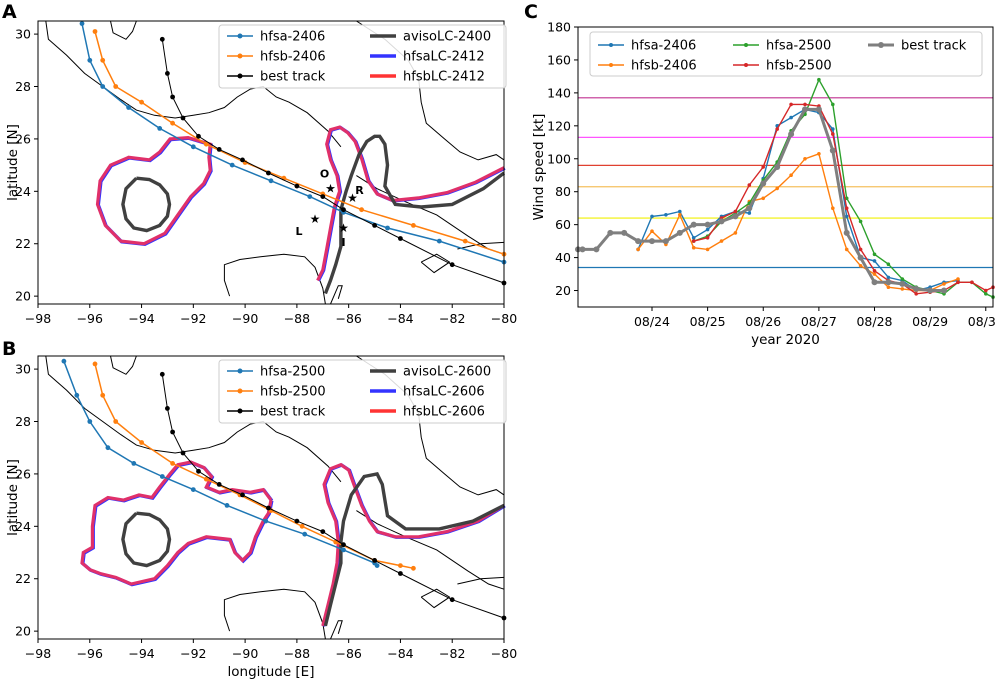 This screenshot has height=684, width=996. I want to click on legend-label: best track, so click(293, 77).